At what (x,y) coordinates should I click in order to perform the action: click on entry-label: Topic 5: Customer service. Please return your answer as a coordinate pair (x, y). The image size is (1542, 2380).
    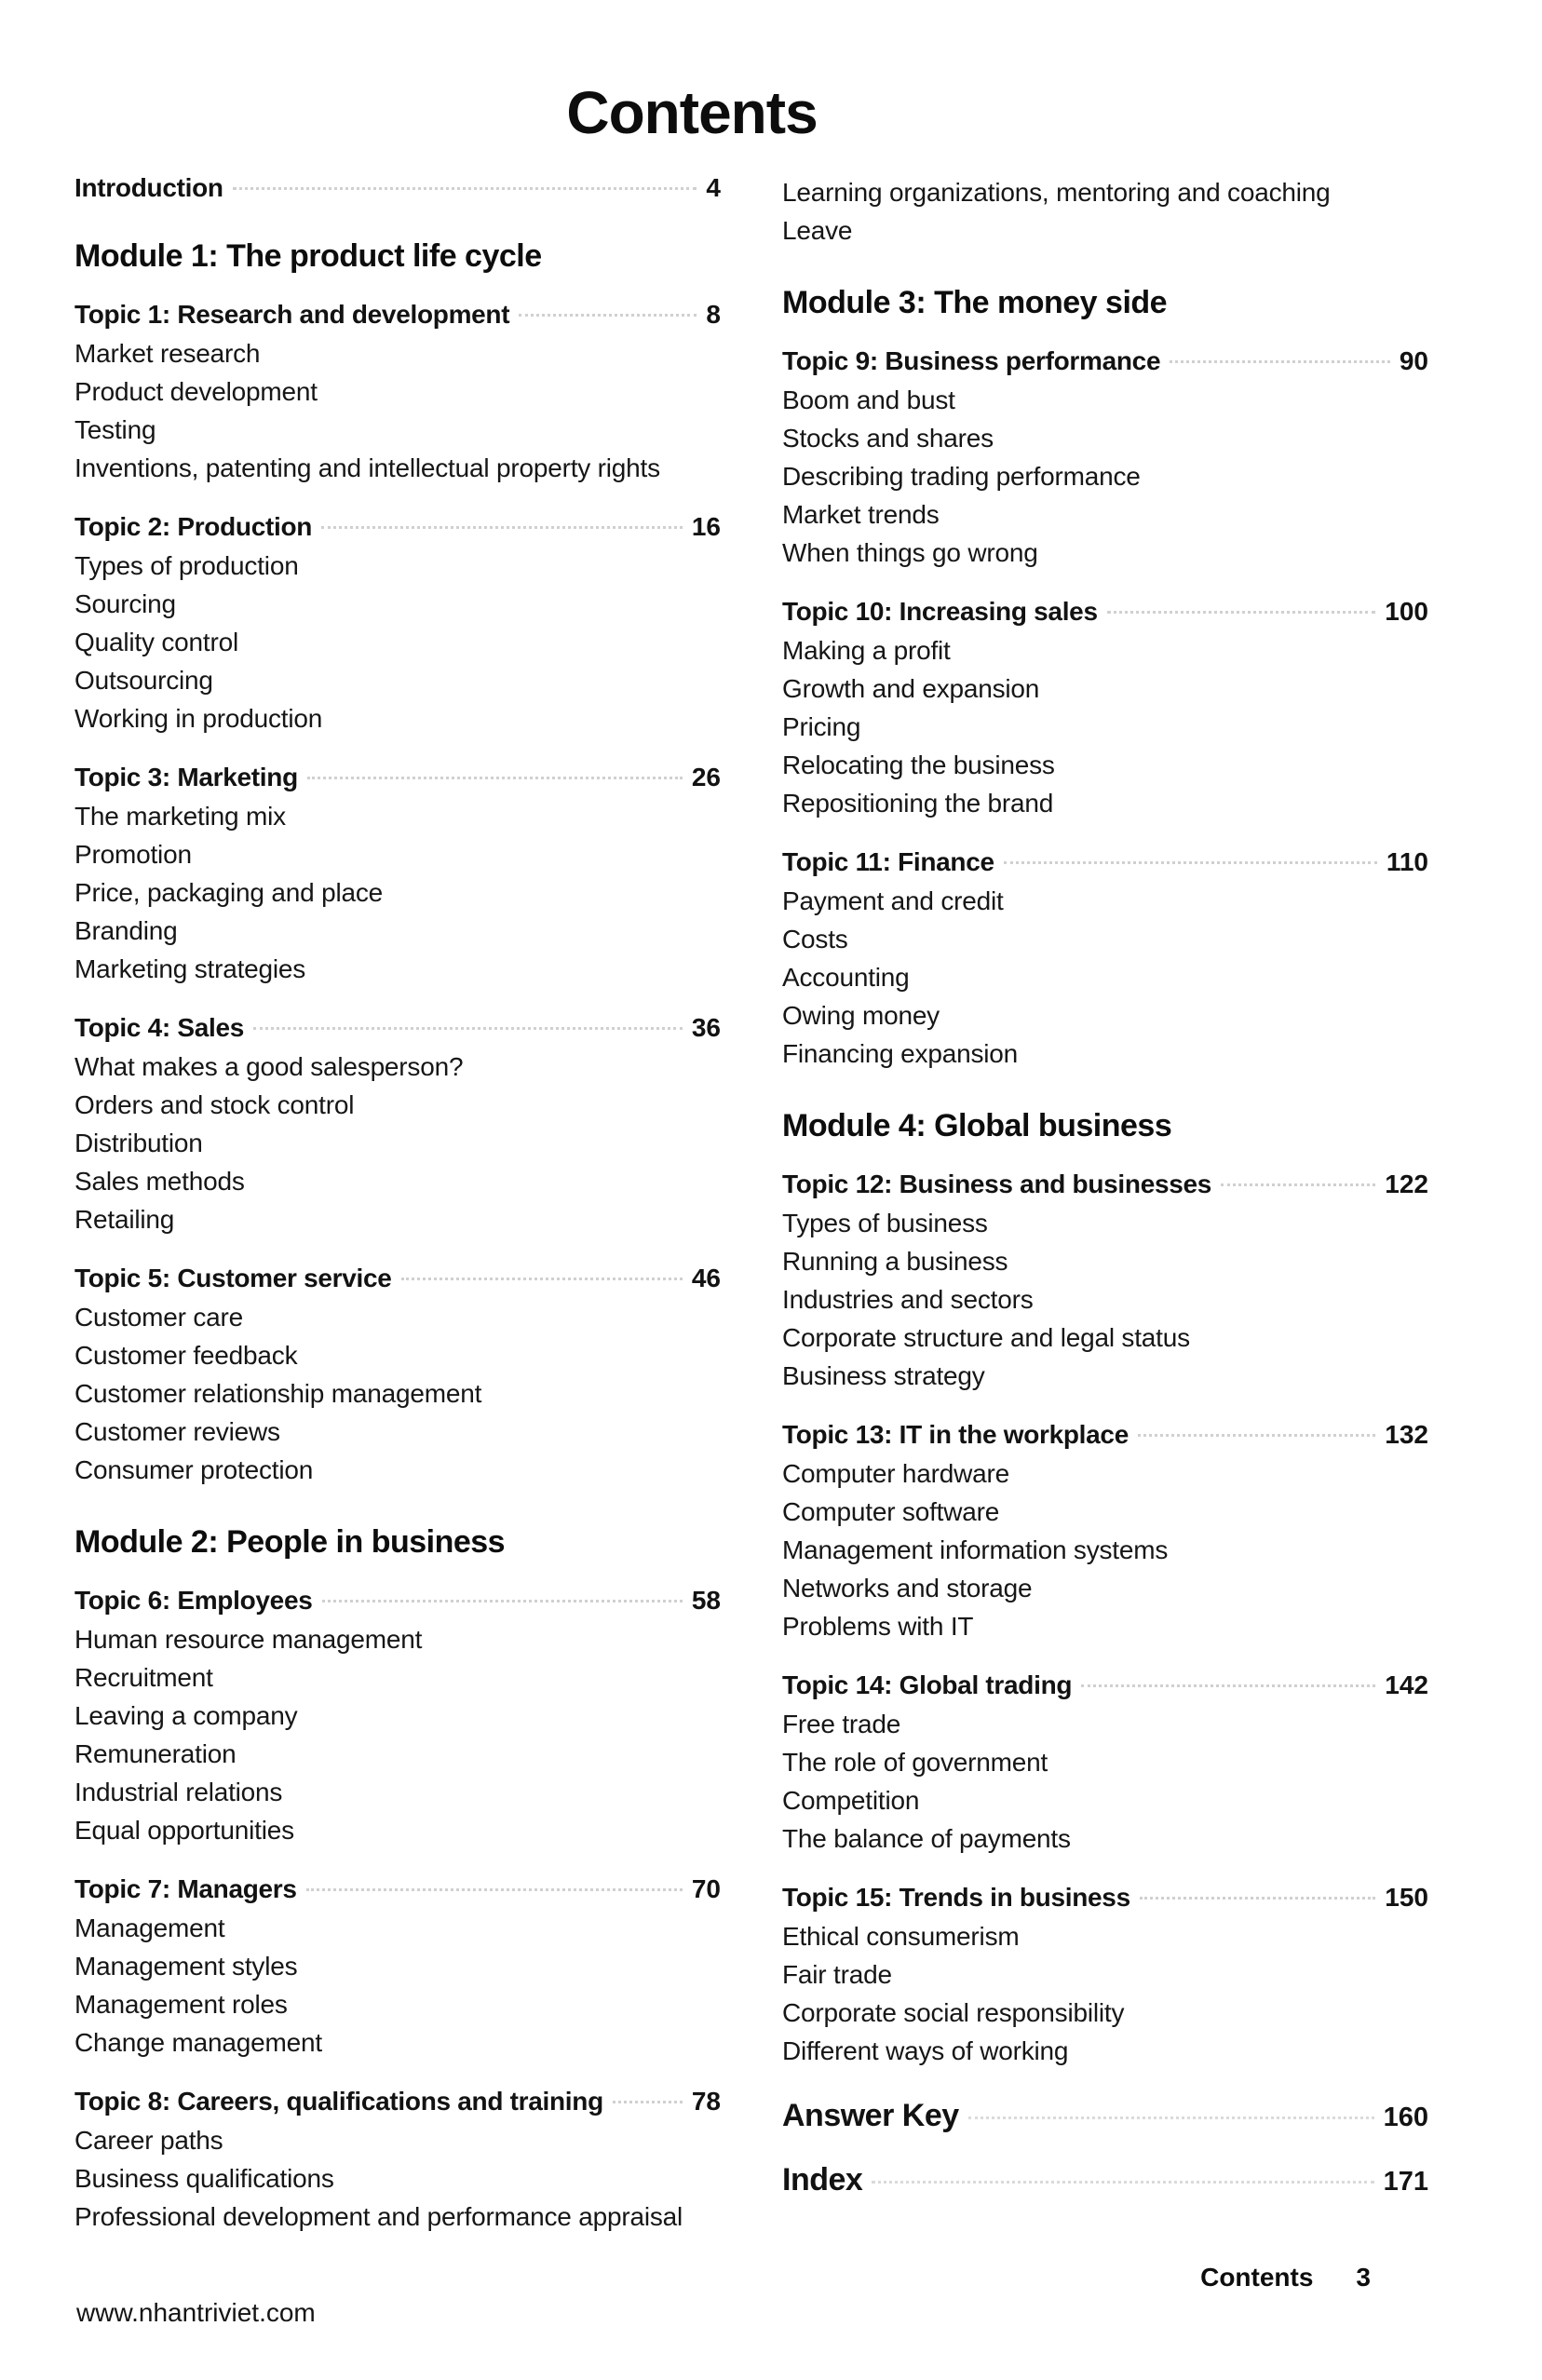
    Looking at the image, I should click on (233, 1278).